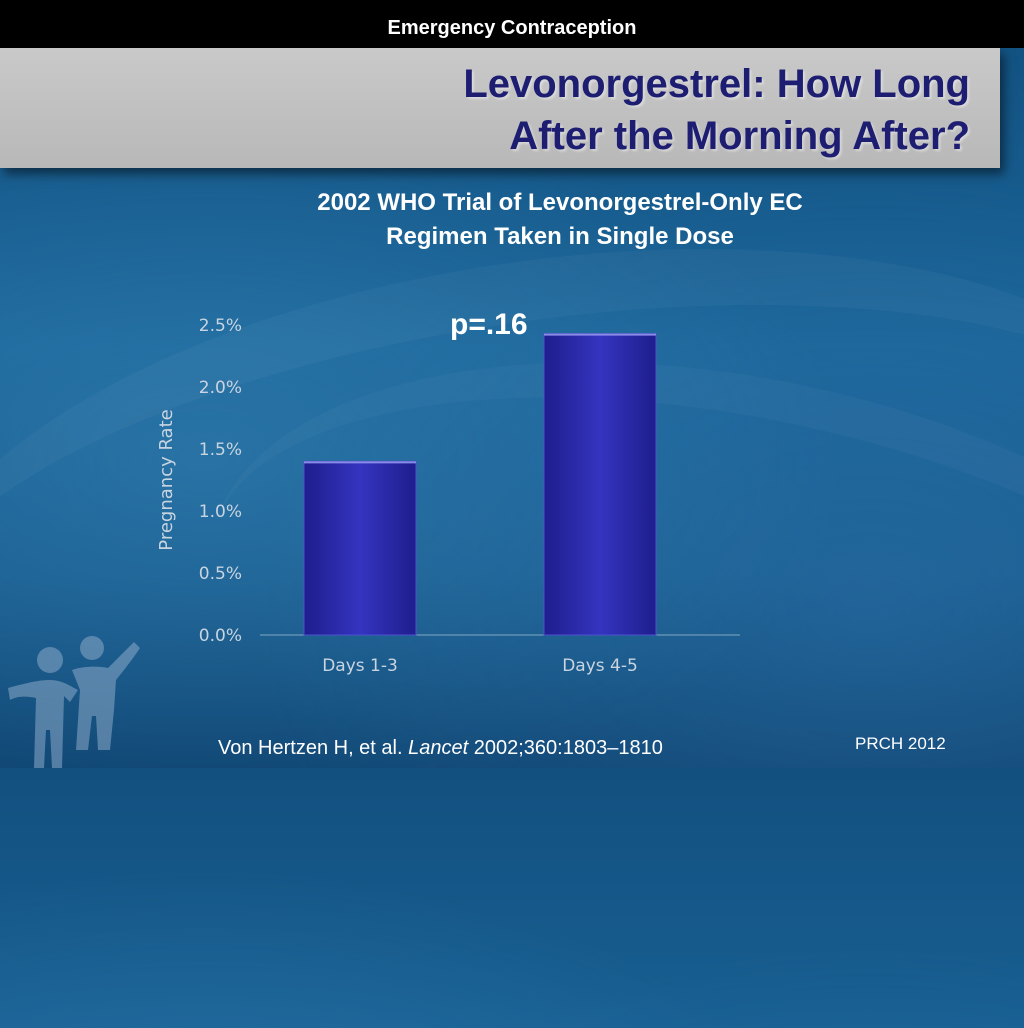 The width and height of the screenshot is (1024, 1028). I want to click on chart-title-line-2: Regimen Taken in Single Dose, so click(560, 236).